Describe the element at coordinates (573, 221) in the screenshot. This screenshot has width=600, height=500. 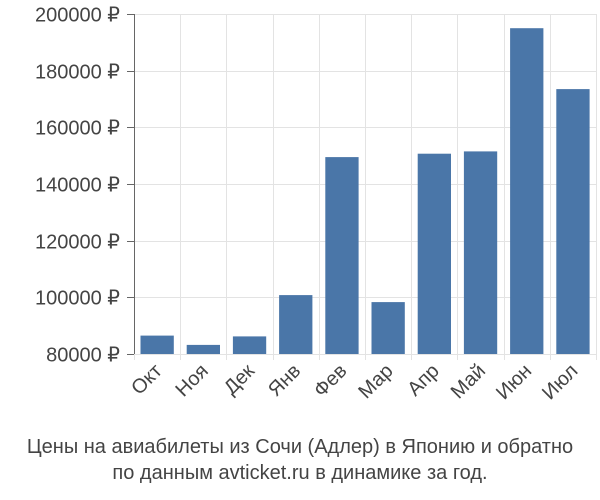
I see `bar-Июл` at that location.